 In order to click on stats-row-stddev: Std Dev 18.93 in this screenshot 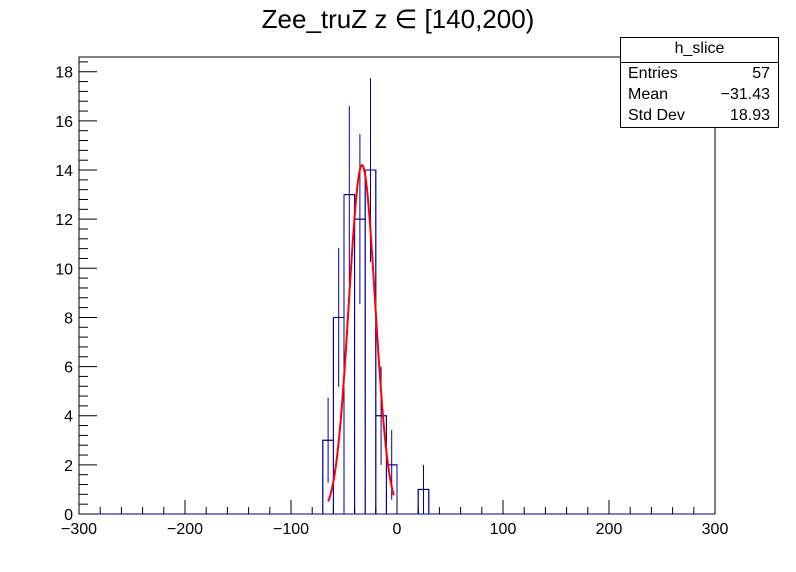, I will do `click(699, 115)`.